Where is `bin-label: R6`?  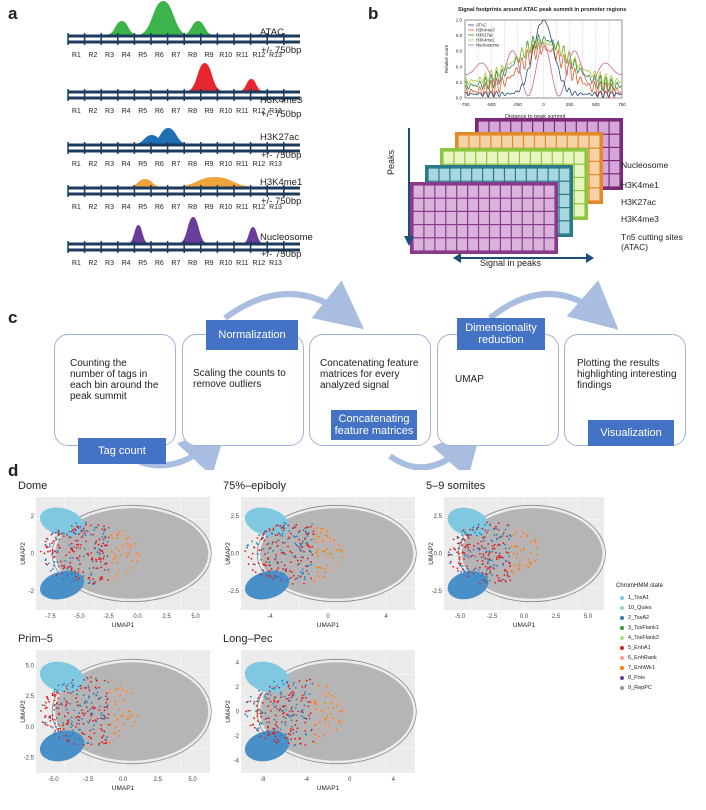 bin-label: R6 is located at coordinates (159, 55).